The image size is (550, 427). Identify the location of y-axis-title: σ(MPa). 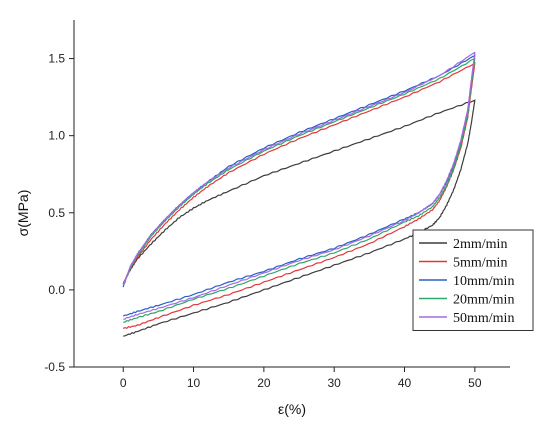
(23, 213).